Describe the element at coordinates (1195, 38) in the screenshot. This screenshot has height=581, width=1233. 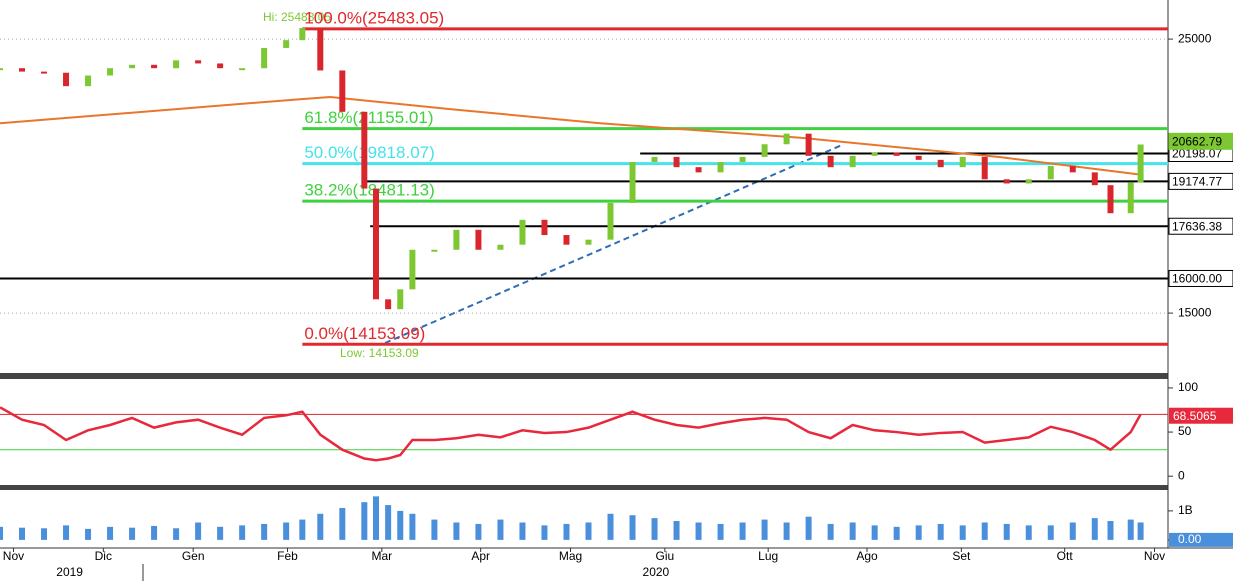
I see `y-tick-label: 25000` at that location.